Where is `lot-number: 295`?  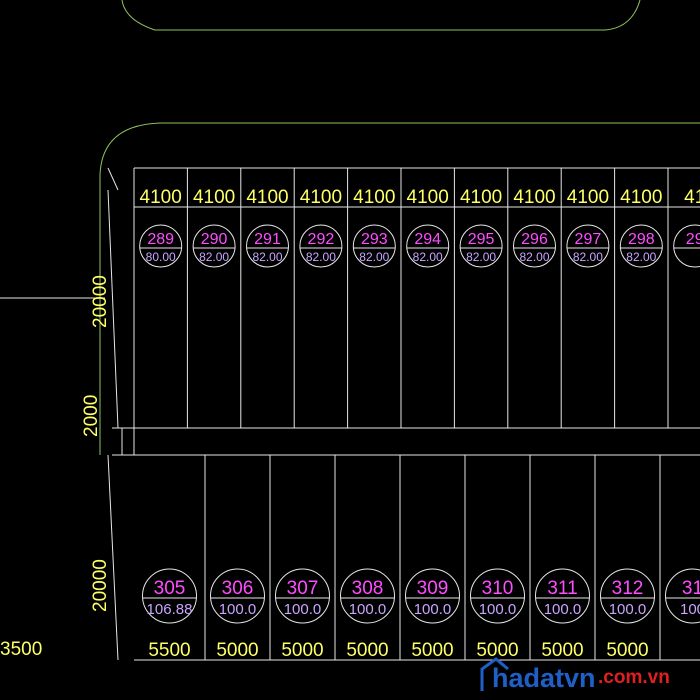
lot-number: 295 is located at coordinates (481, 239).